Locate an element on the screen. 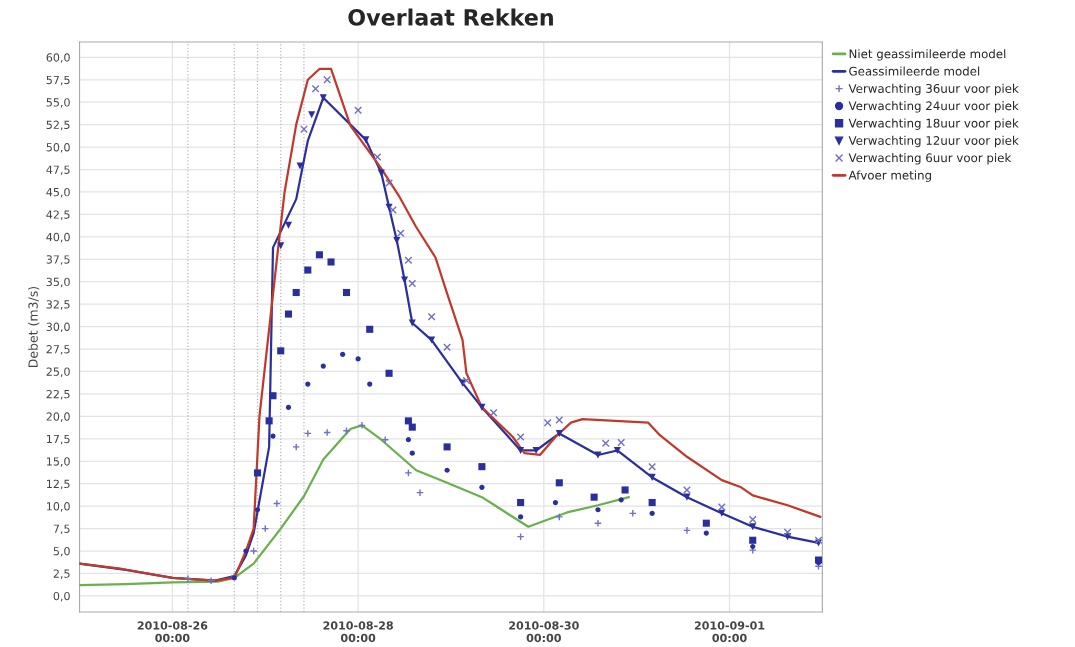 Image resolution: width=1075 pixels, height=647 pixels. y-tick-label: 25,0 is located at coordinates (58, 372).